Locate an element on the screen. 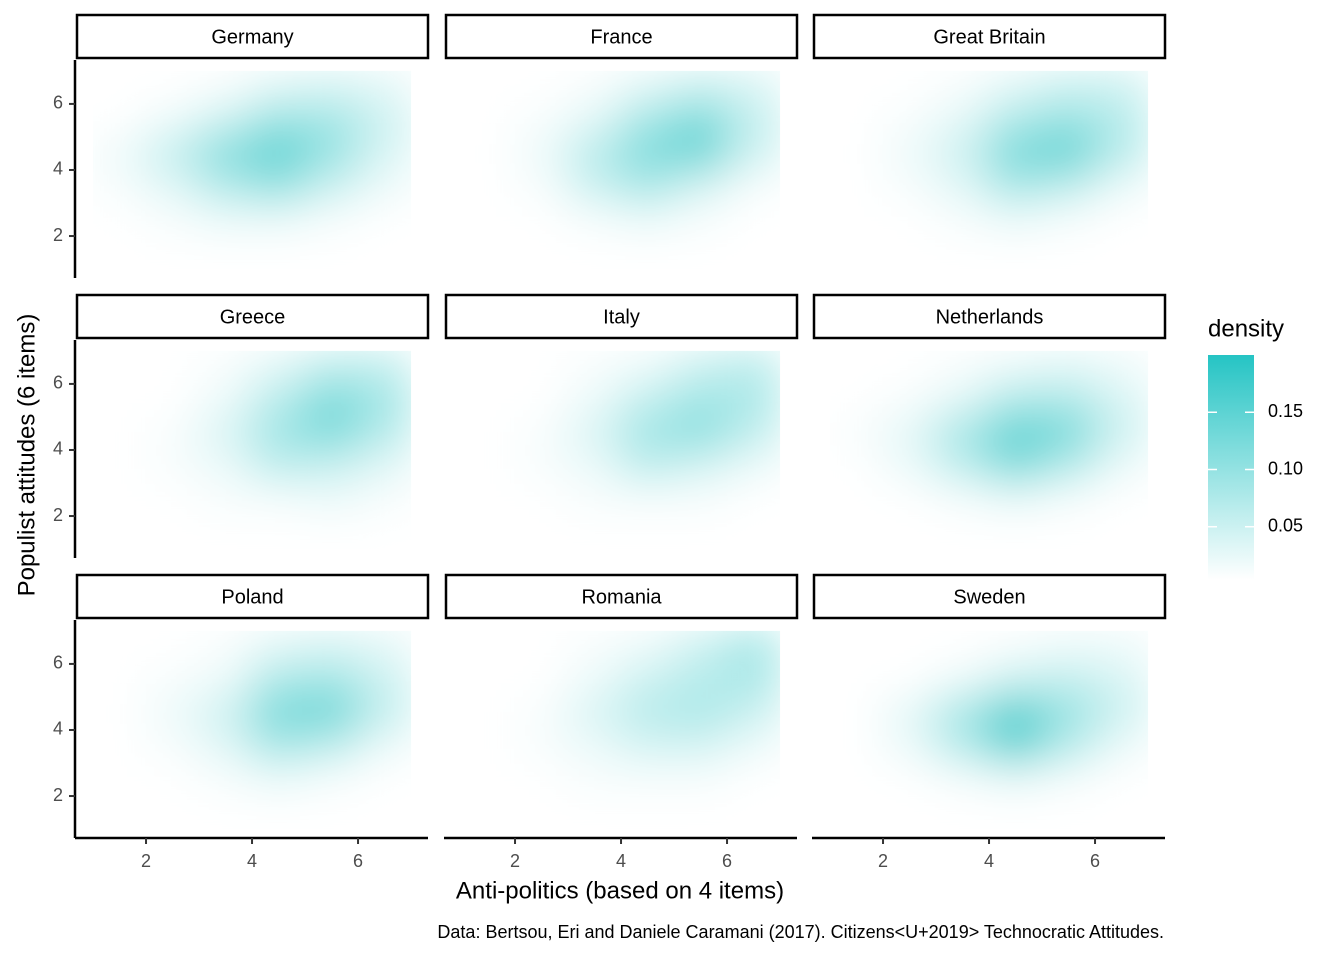  y-tick-label: 2 is located at coordinates (58, 515).